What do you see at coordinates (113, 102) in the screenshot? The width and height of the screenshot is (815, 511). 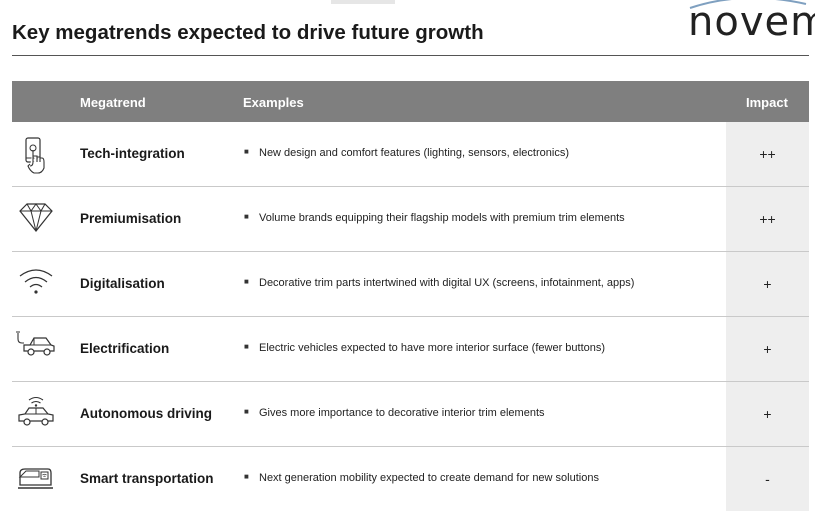 I see `header-megatrend: Megatrend` at bounding box center [113, 102].